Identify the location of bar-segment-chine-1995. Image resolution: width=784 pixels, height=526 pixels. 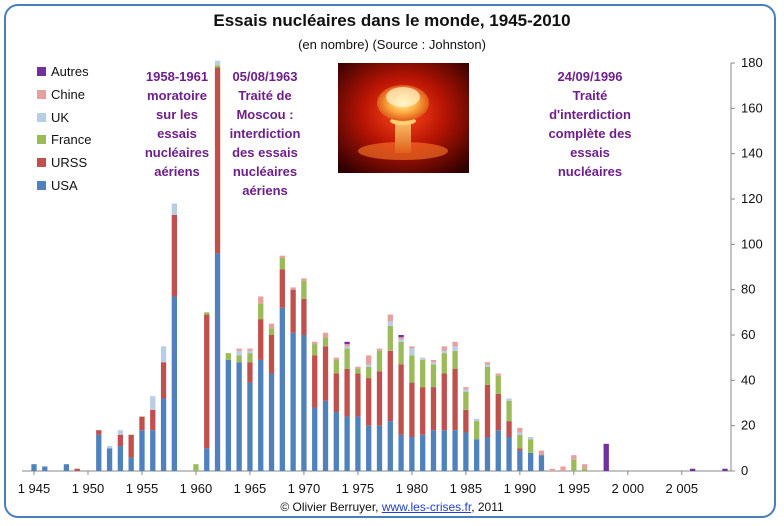
(574, 457).